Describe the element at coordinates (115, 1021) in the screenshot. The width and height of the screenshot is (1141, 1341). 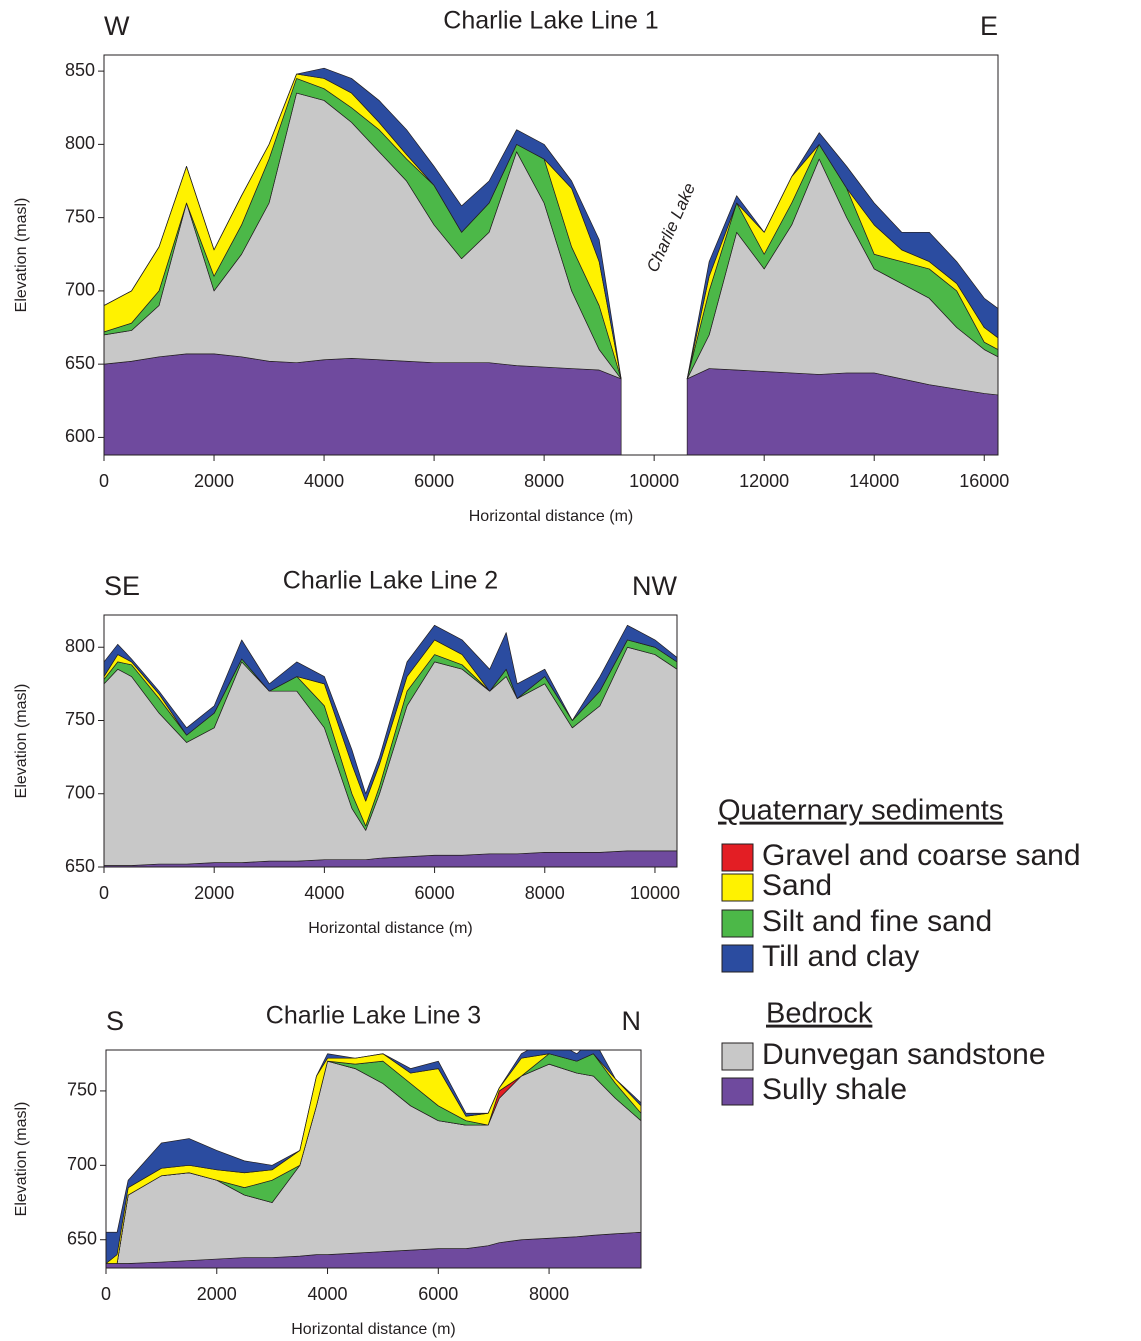
I see `direction-label: S` at that location.